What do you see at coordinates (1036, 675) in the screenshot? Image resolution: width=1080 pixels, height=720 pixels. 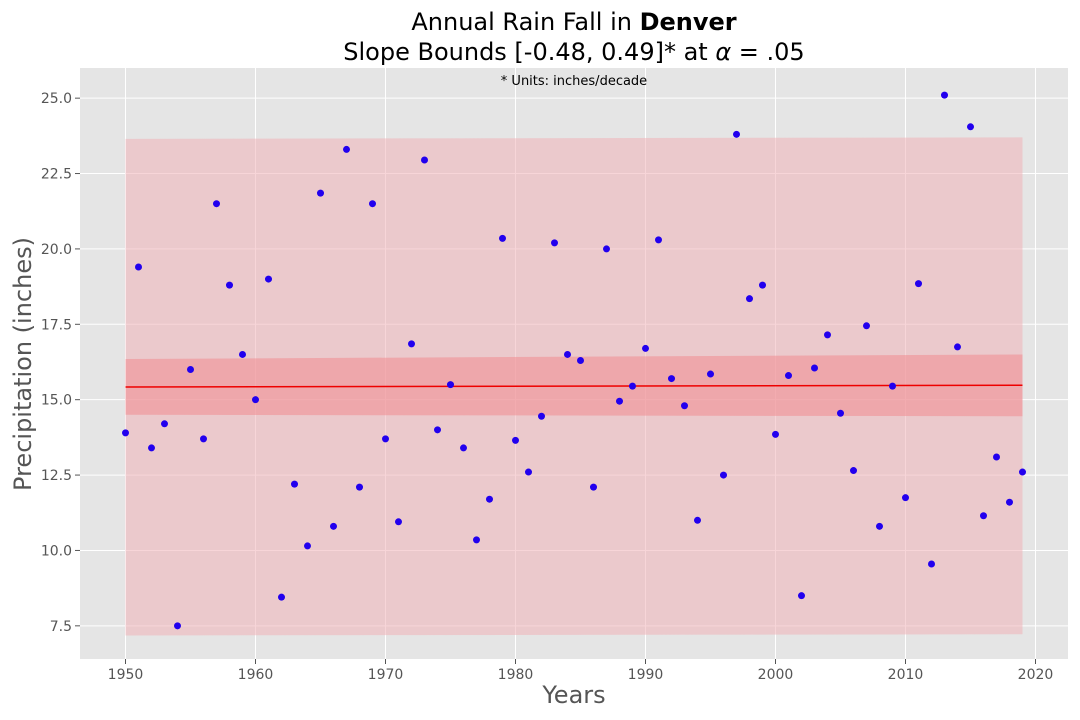 I see `x-tick-label: 2020` at bounding box center [1036, 675].